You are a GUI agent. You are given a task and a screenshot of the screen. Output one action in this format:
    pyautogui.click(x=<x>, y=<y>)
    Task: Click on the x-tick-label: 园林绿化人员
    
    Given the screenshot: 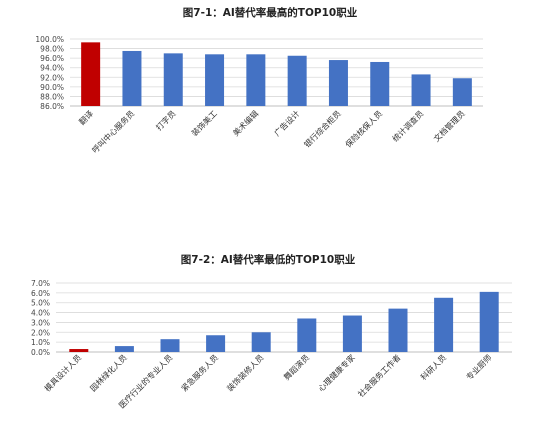 What is the action you would take?
    pyautogui.click(x=108, y=372)
    